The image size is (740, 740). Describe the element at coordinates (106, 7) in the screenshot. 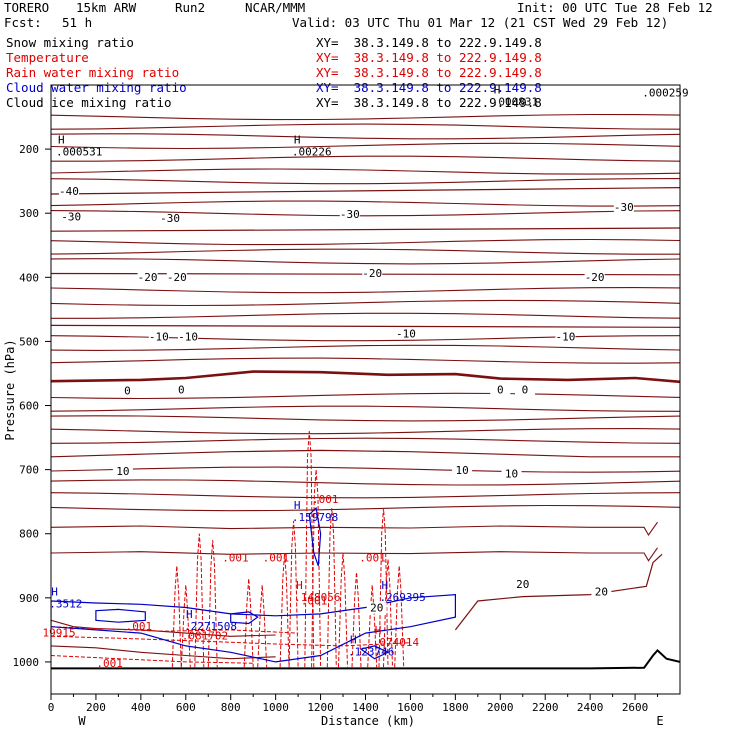

I see `resolution: 15km ARW` at that location.